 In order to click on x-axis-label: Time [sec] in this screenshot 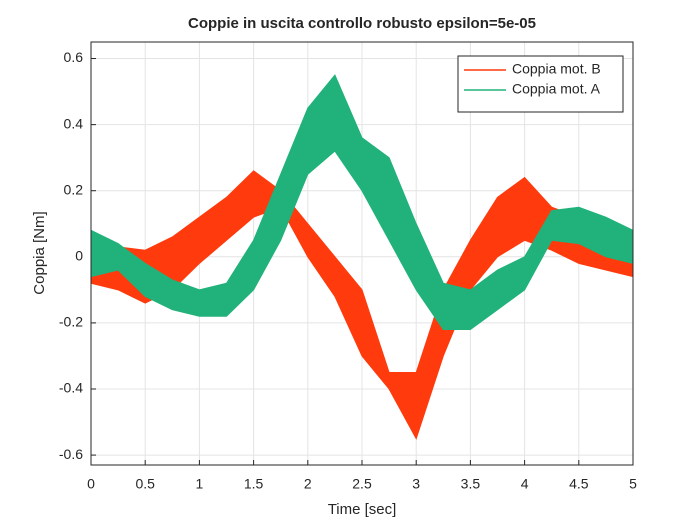, I will do `click(362, 509)`.